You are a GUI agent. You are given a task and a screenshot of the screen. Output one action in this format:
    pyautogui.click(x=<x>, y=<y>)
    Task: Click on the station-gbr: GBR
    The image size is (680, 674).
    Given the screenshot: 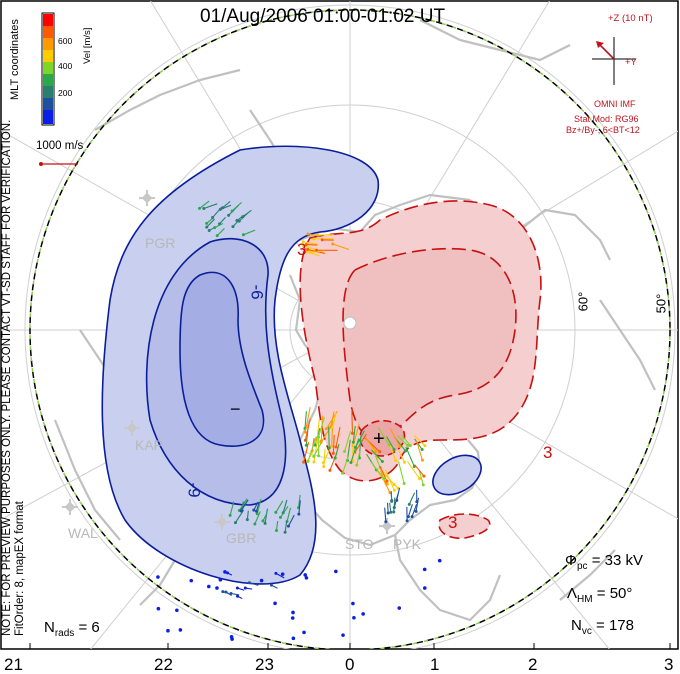 What is the action you would take?
    pyautogui.click(x=241, y=538)
    